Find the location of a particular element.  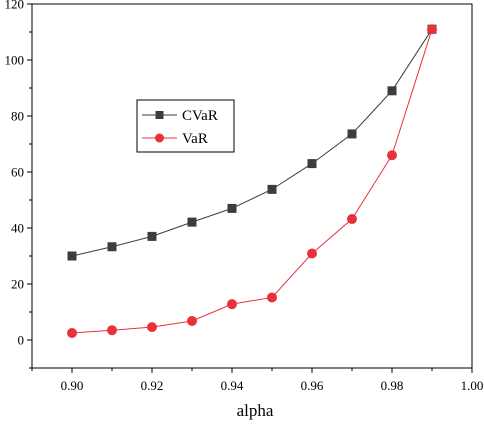

legend-box is located at coordinates (185, 126).